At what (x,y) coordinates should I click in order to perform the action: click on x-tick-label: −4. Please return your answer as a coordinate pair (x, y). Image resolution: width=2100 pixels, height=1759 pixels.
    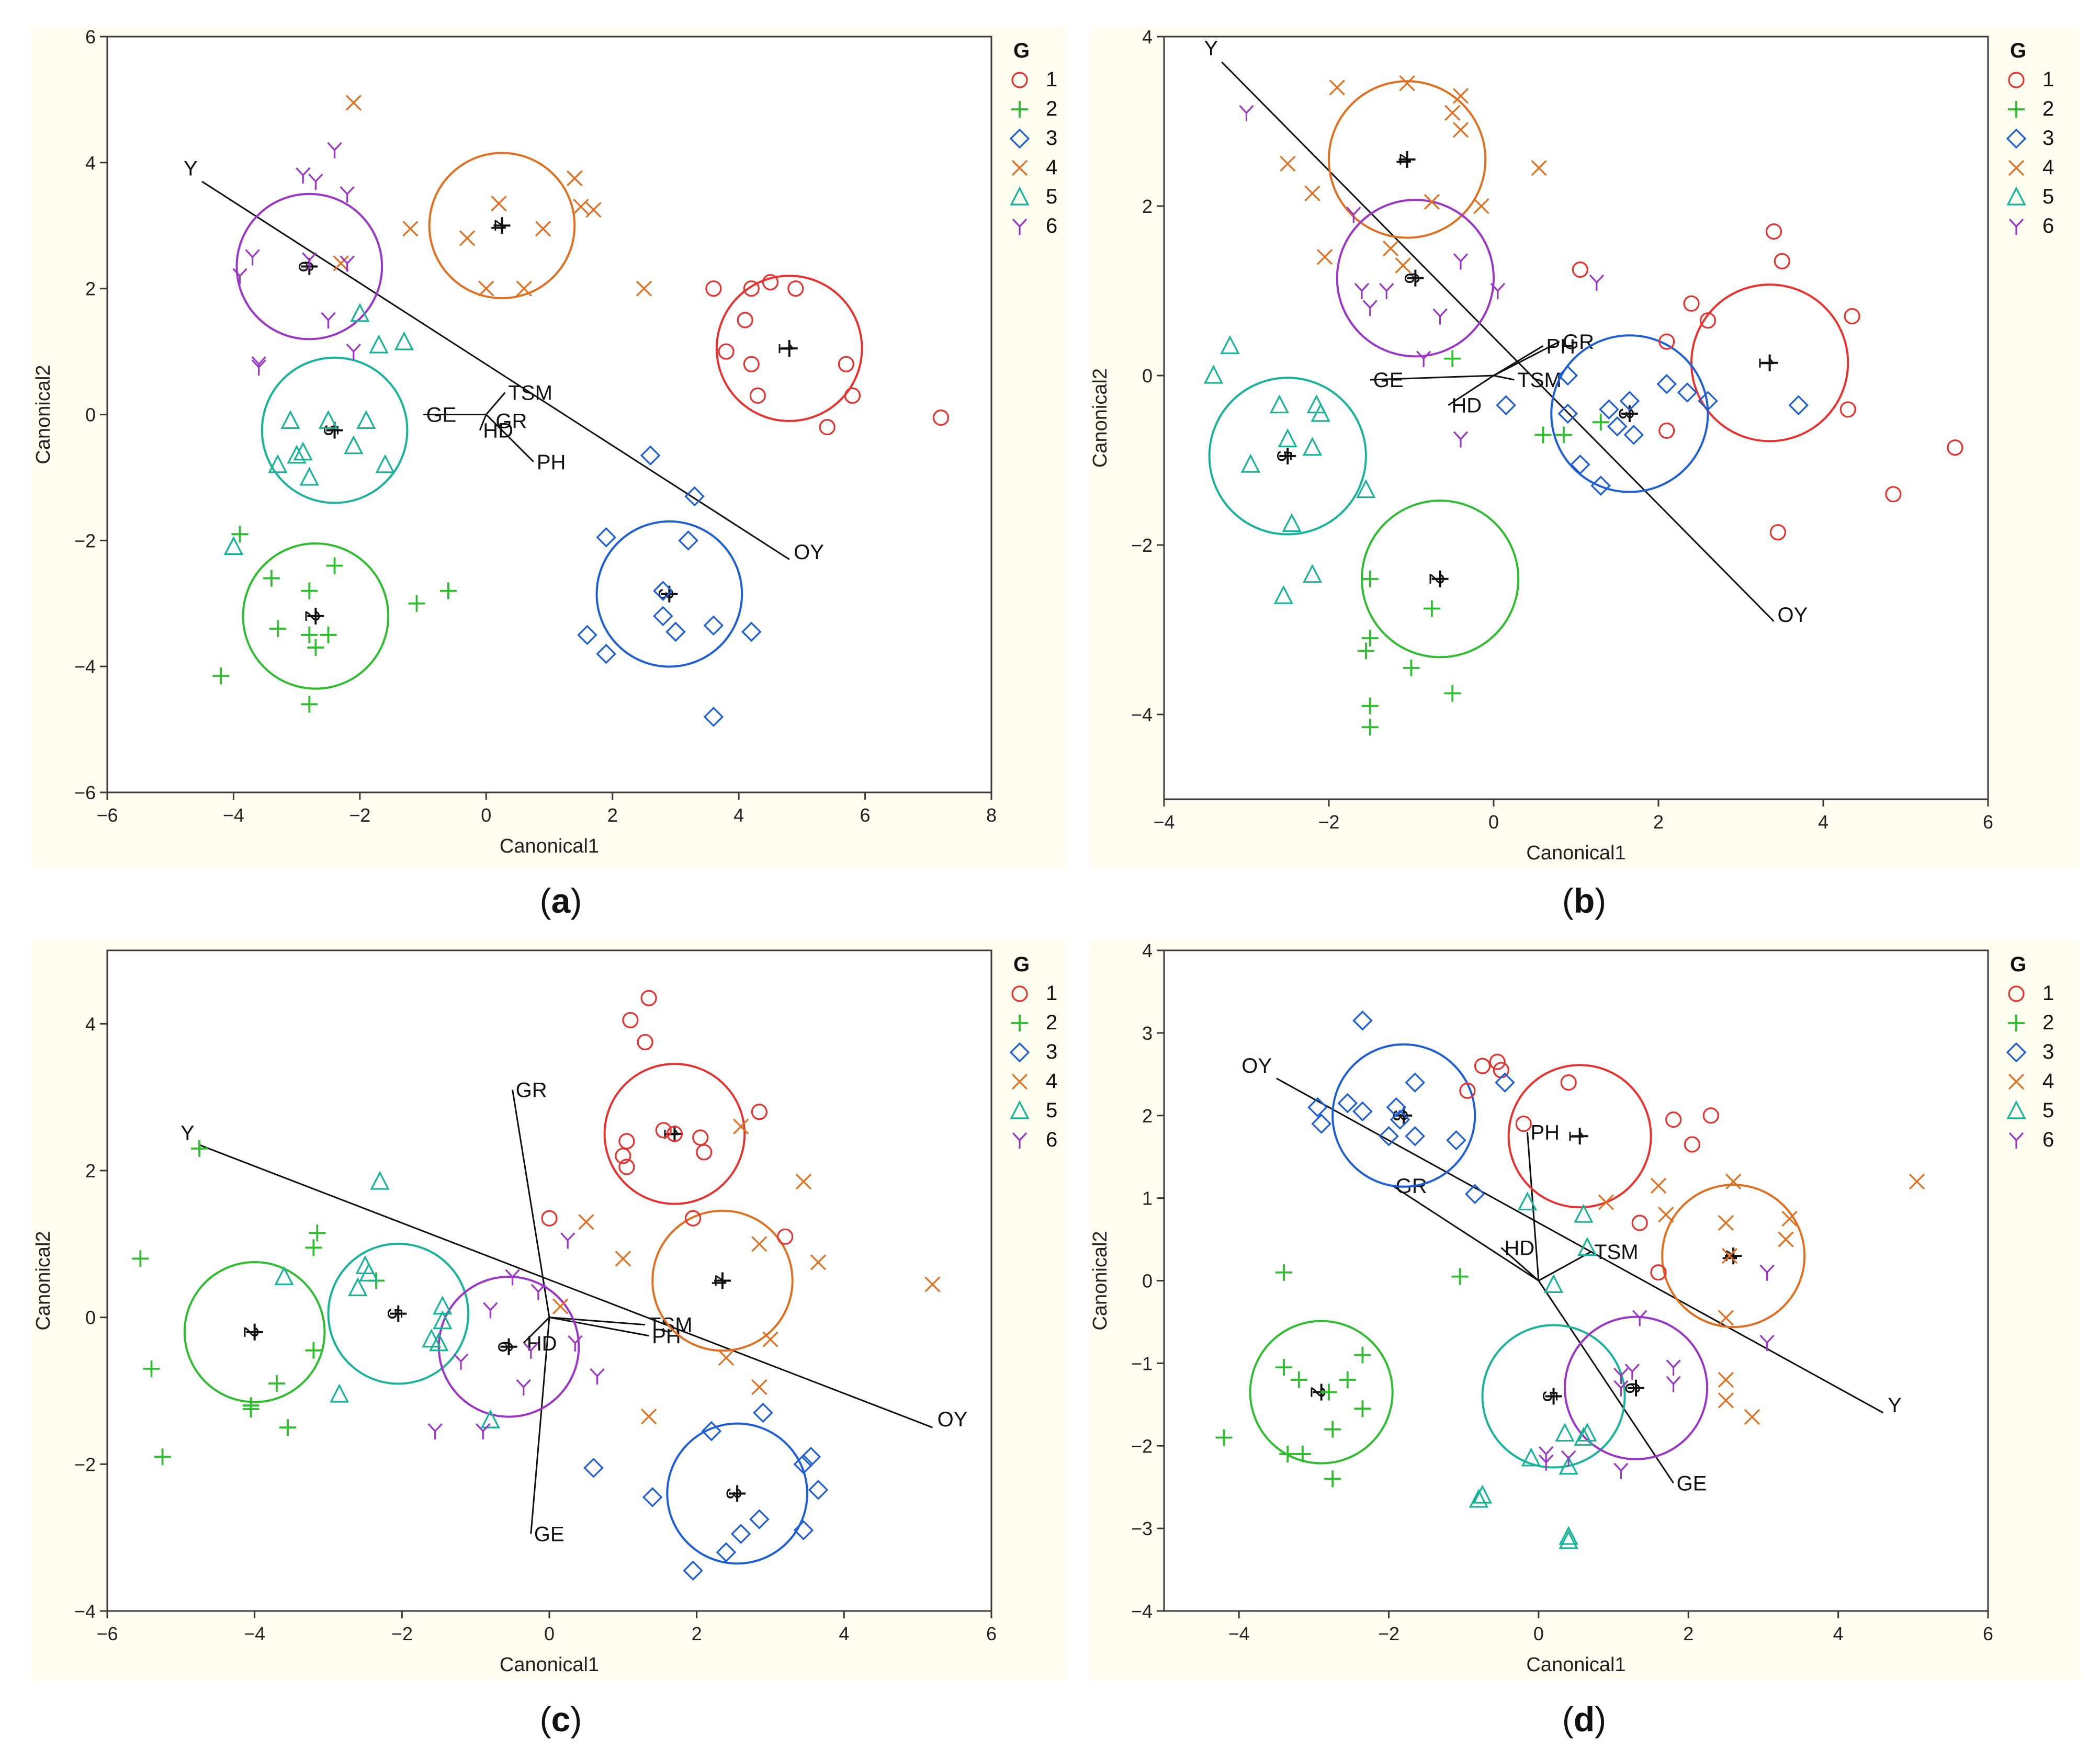
    Looking at the image, I should click on (1164, 822).